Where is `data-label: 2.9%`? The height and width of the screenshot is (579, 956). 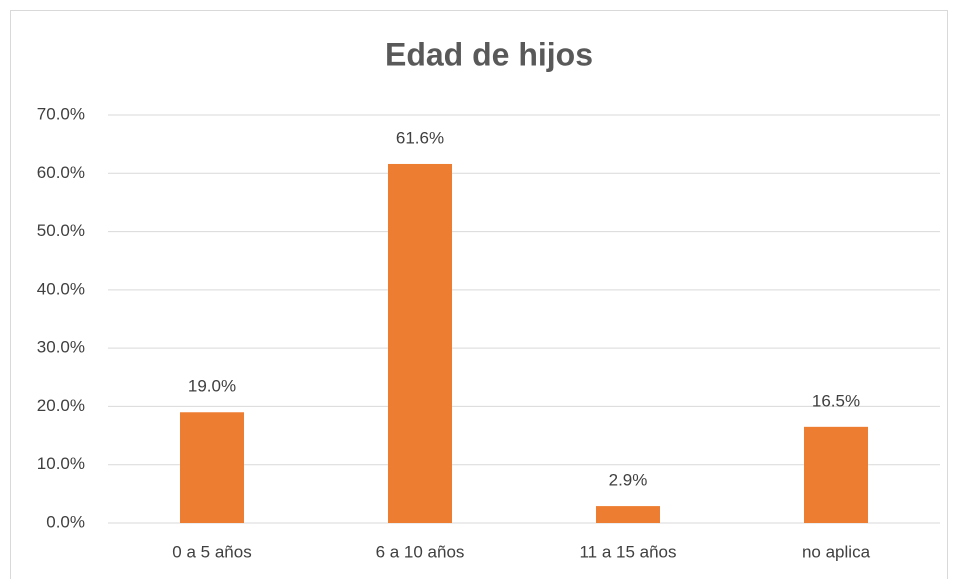 data-label: 2.9% is located at coordinates (628, 480).